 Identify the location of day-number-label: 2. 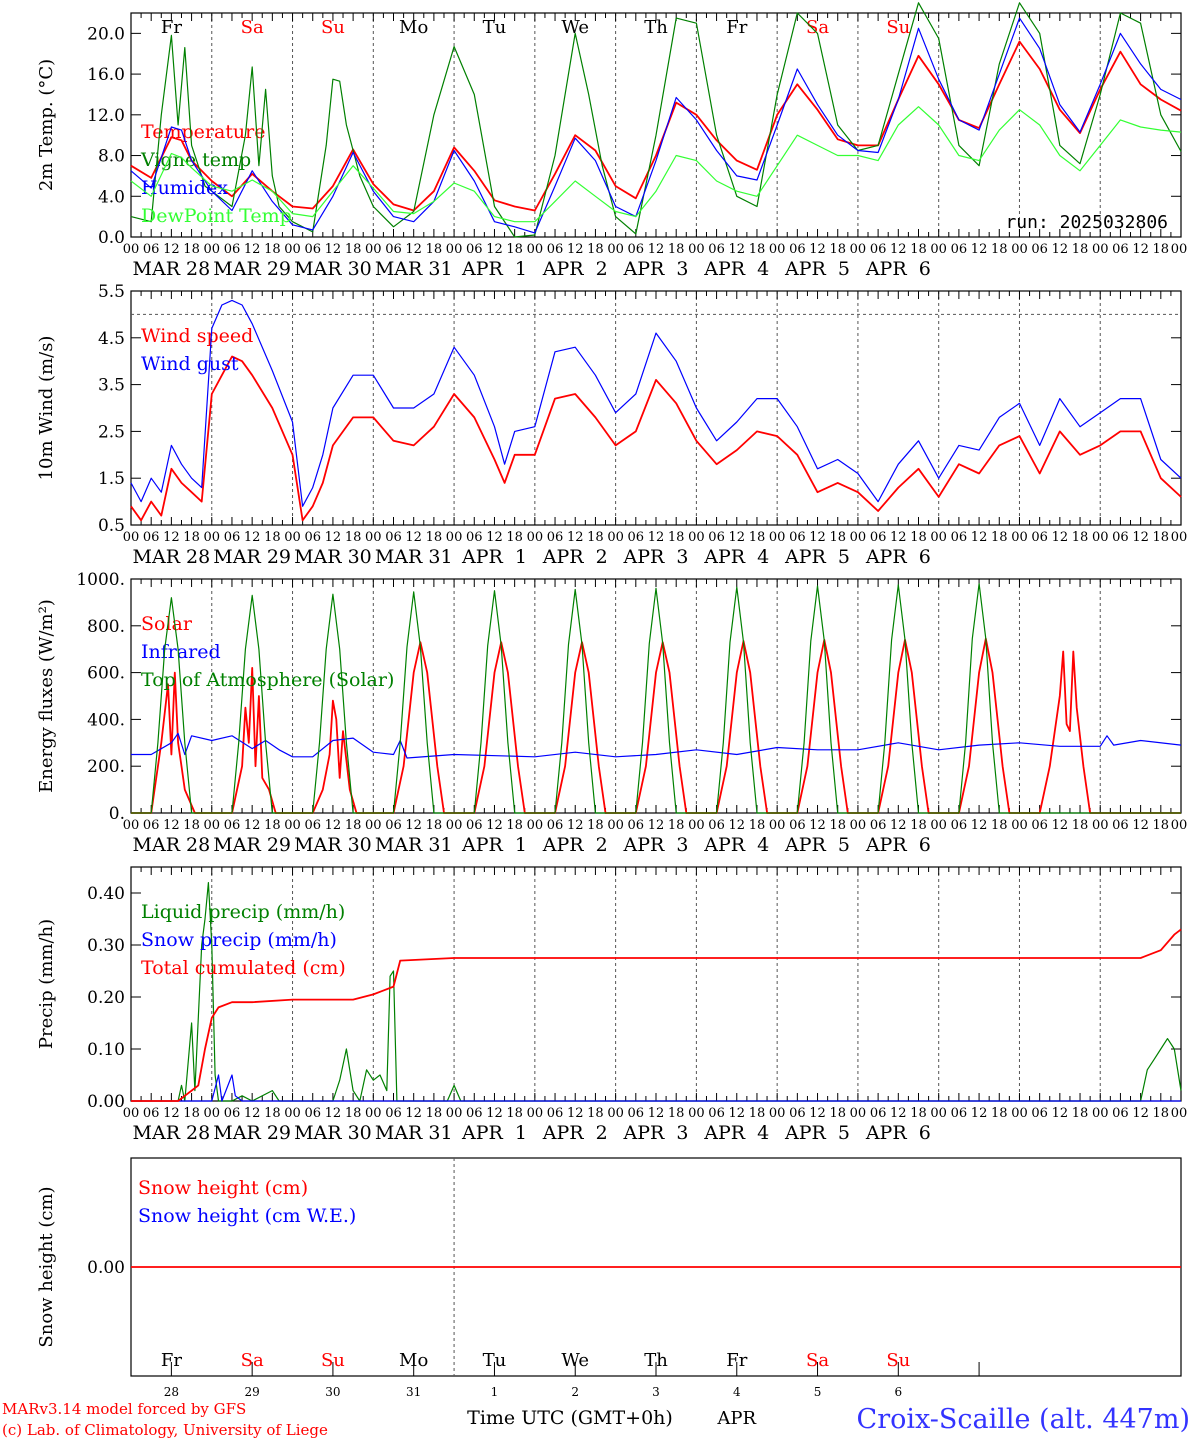
(575, 1392).